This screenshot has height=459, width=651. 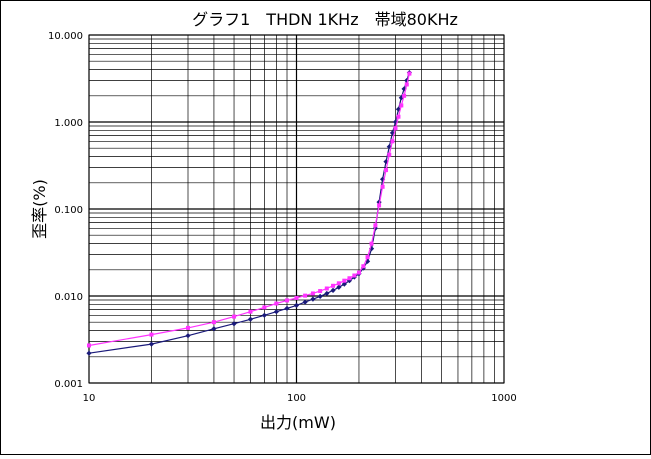 What do you see at coordinates (89, 398) in the screenshot?
I see `x-tick-label: 10` at bounding box center [89, 398].